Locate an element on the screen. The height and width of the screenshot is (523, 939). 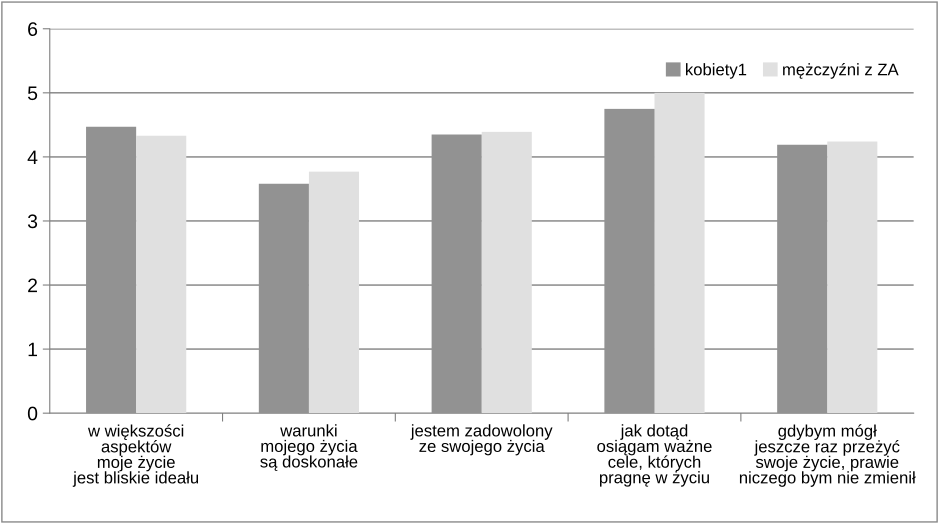
x-tick-label: jestem zadowolony ze swojego życia is located at coordinates (481, 440).